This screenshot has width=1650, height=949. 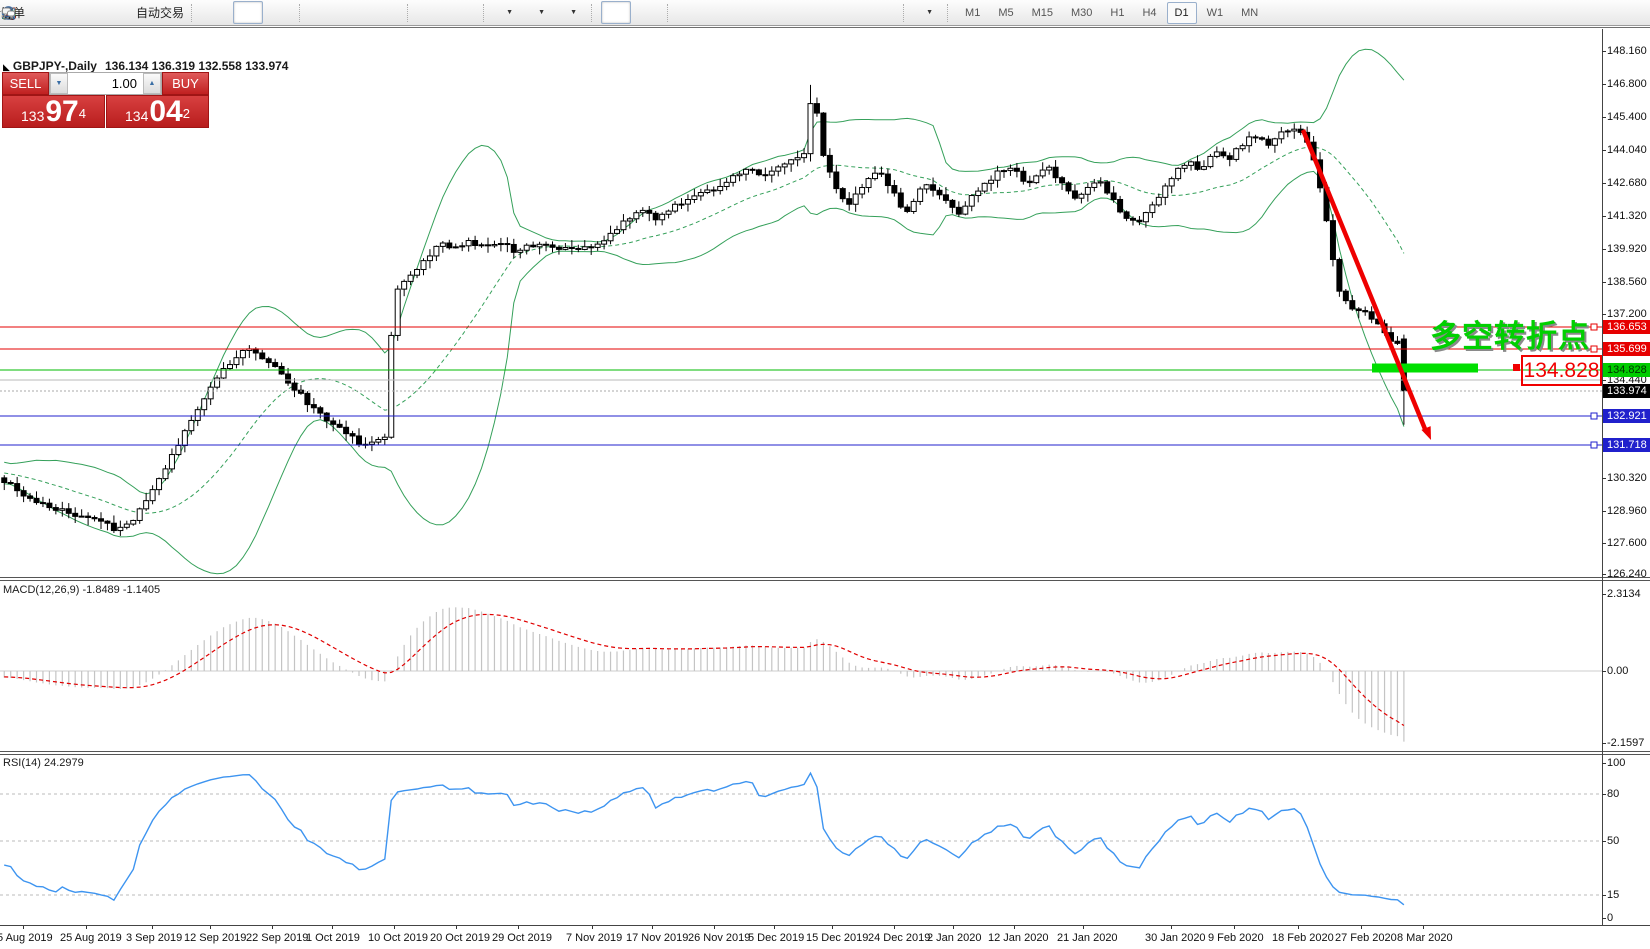 What do you see at coordinates (1425, 368) in the screenshot?
I see `highlight-level-bar` at bounding box center [1425, 368].